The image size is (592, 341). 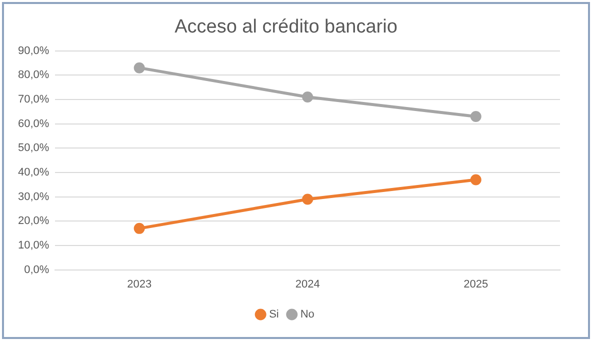 I want to click on legend-label: Si, so click(x=274, y=314).